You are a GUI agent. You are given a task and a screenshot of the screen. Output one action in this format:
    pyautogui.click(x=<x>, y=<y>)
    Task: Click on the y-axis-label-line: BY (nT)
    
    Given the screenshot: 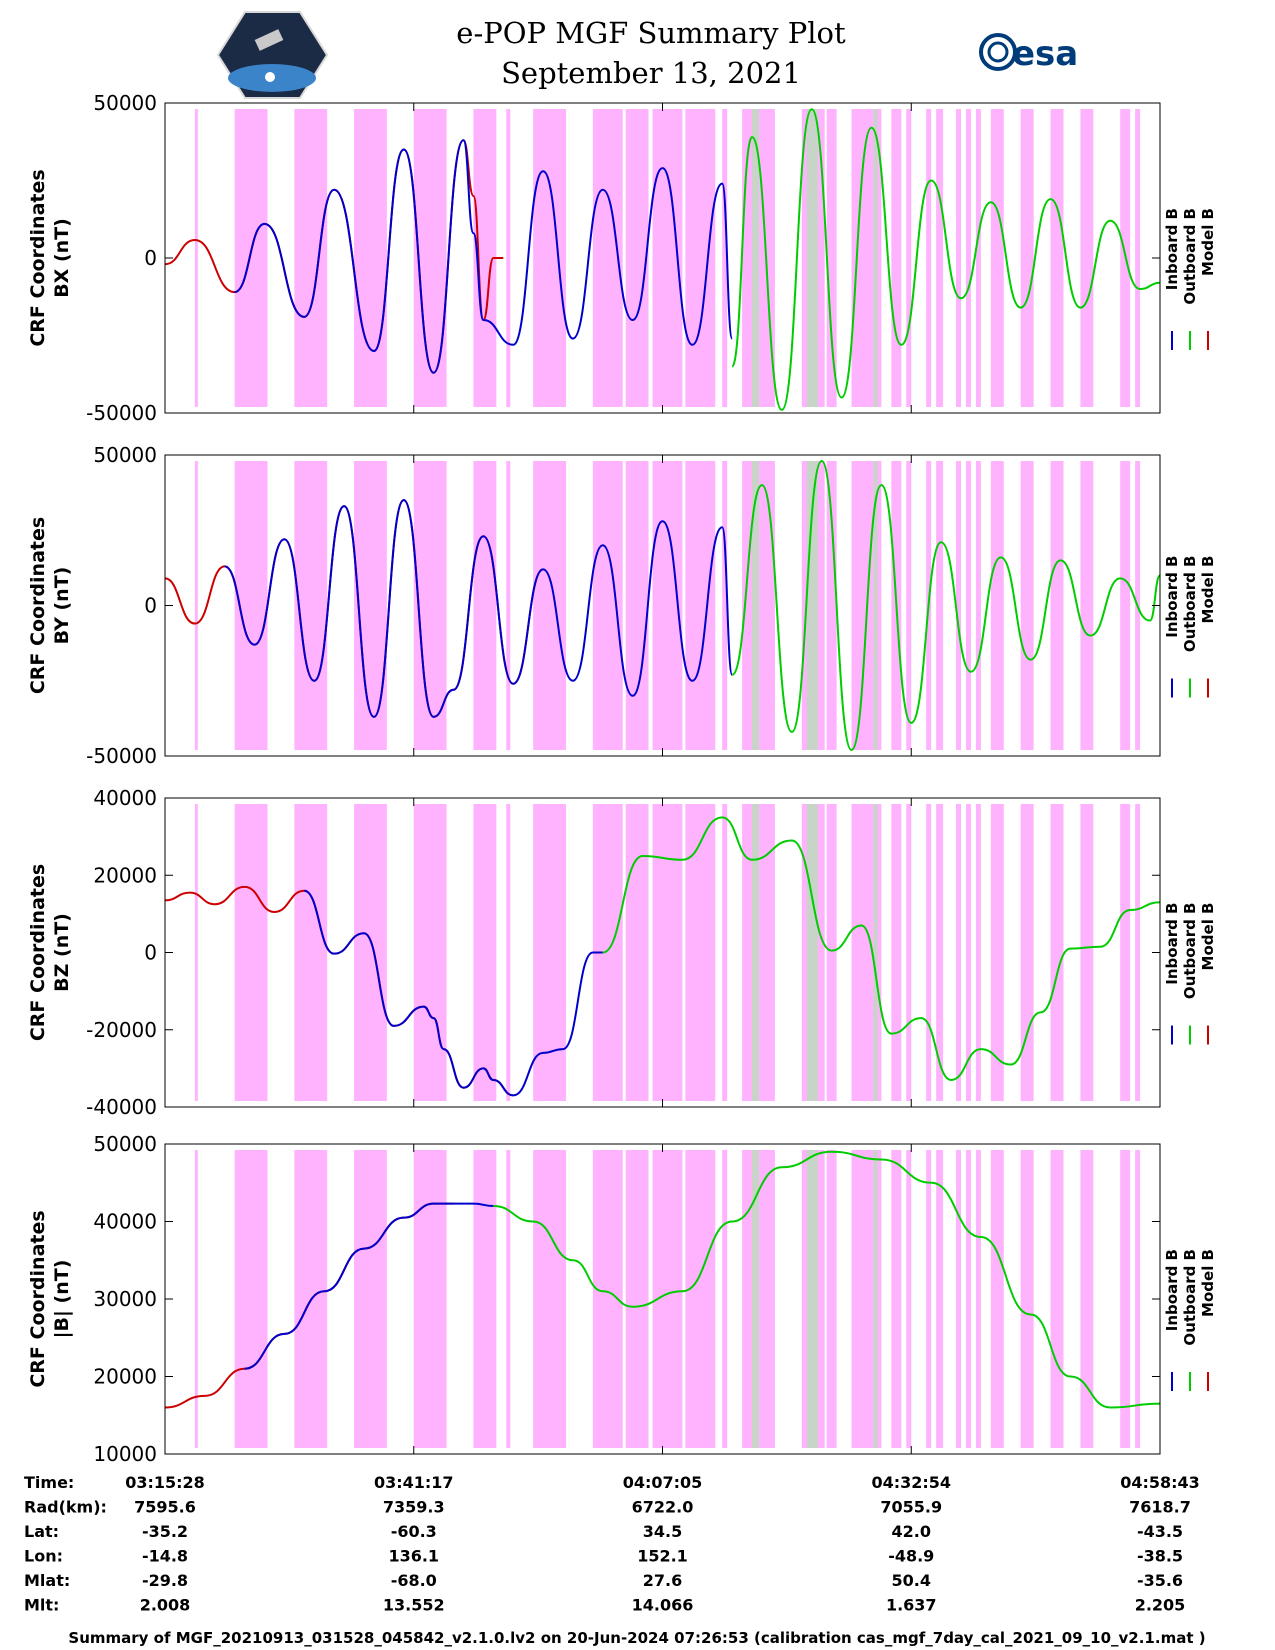 What is the action you would take?
    pyautogui.click(x=62, y=606)
    